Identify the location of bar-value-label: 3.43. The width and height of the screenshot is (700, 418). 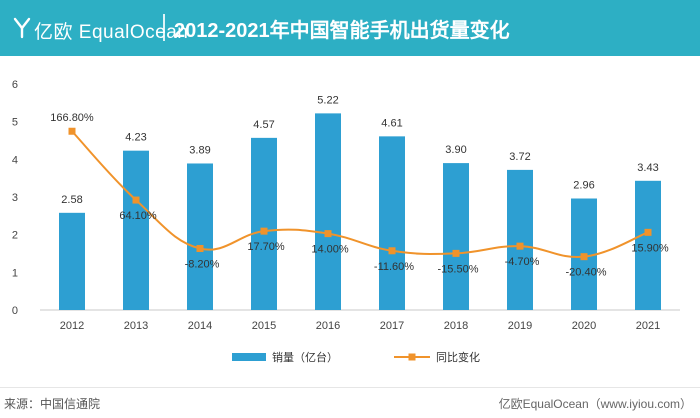
(647, 168).